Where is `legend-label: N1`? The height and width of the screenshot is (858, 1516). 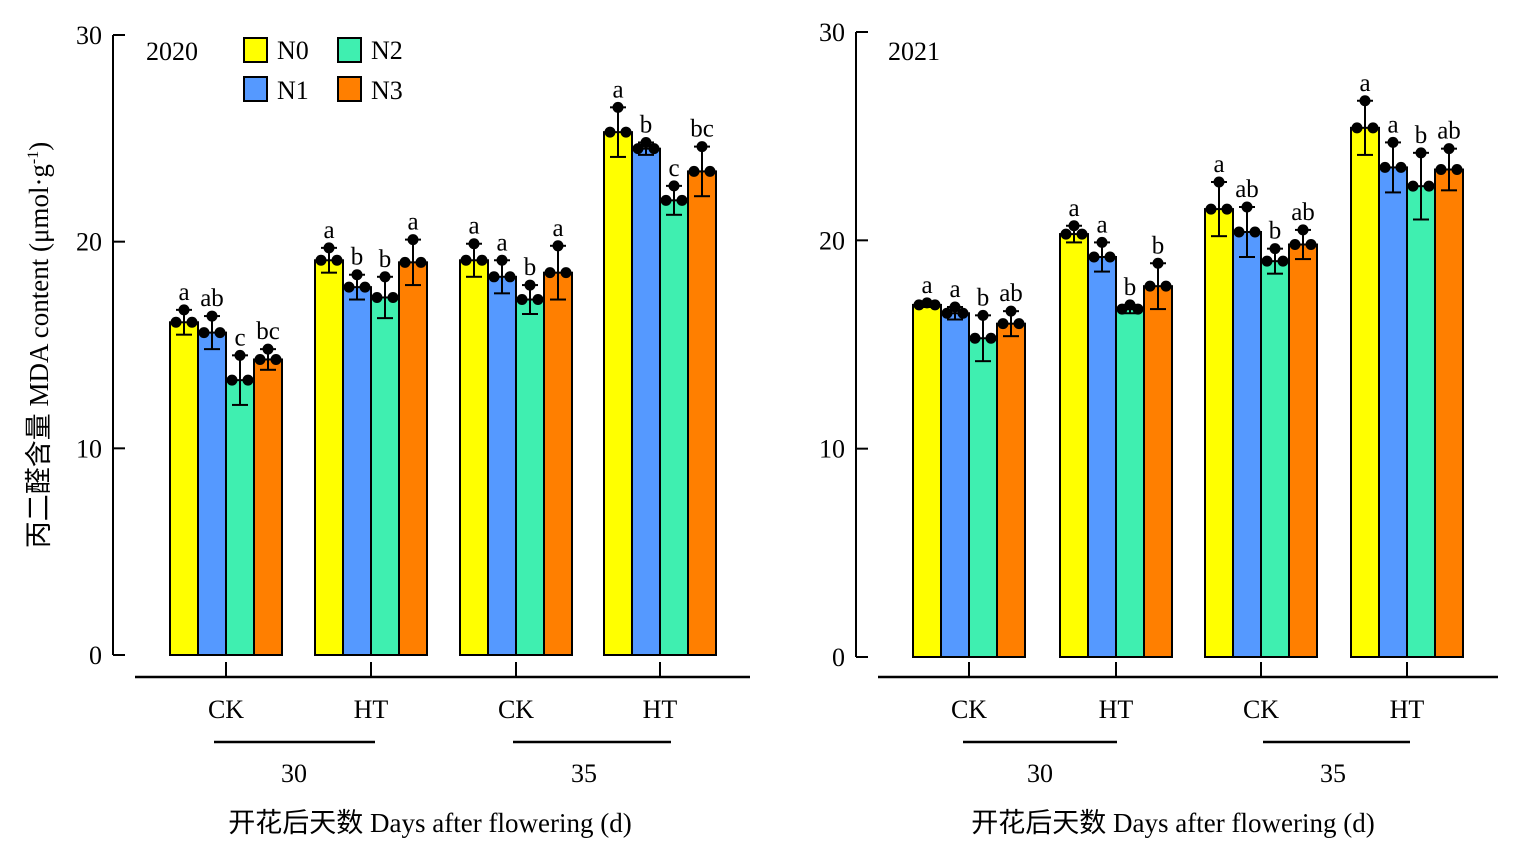
legend-label: N1 is located at coordinates (293, 90).